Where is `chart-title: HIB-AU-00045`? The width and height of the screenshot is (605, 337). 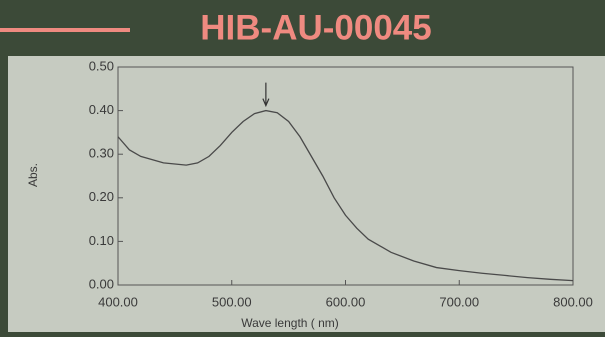 chart-title: HIB-AU-00045 is located at coordinates (315, 27).